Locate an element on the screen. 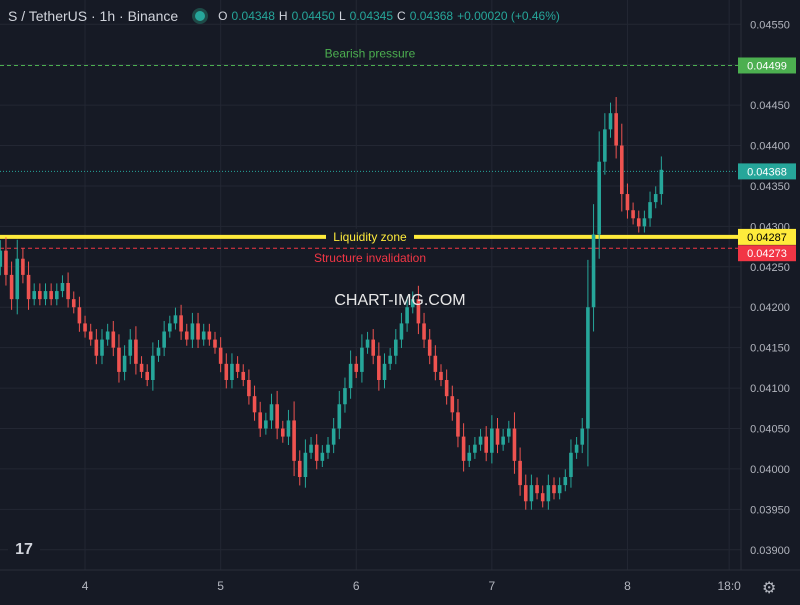 Image resolution: width=800 pixels, height=605 pixels. high-label: H is located at coordinates (283, 16).